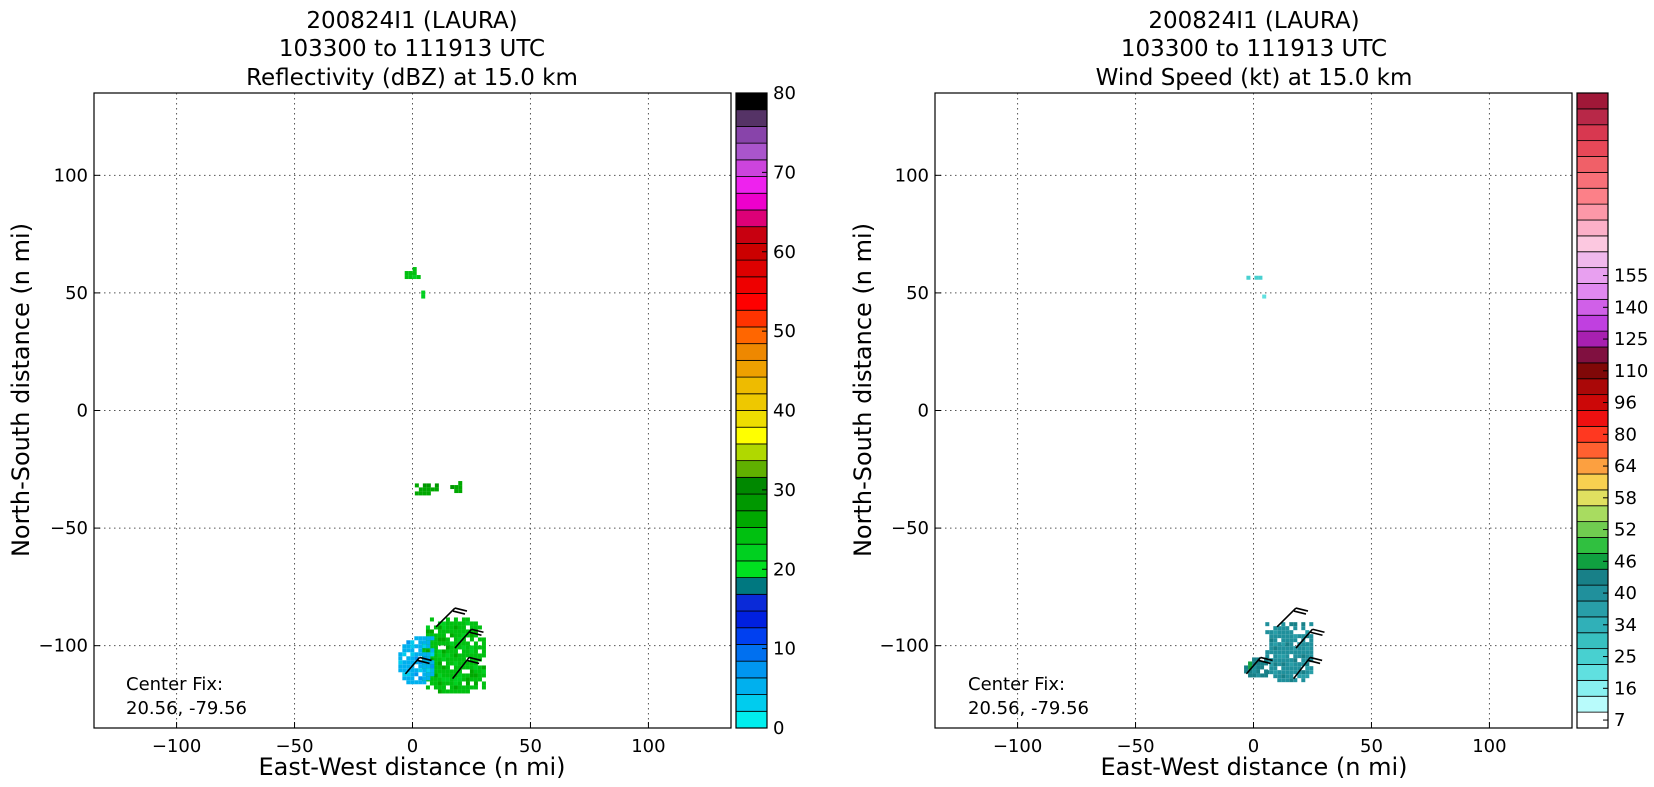  Describe the element at coordinates (21, 390) in the screenshot. I see `y-axis-label: North-South distance (n mi)` at that location.